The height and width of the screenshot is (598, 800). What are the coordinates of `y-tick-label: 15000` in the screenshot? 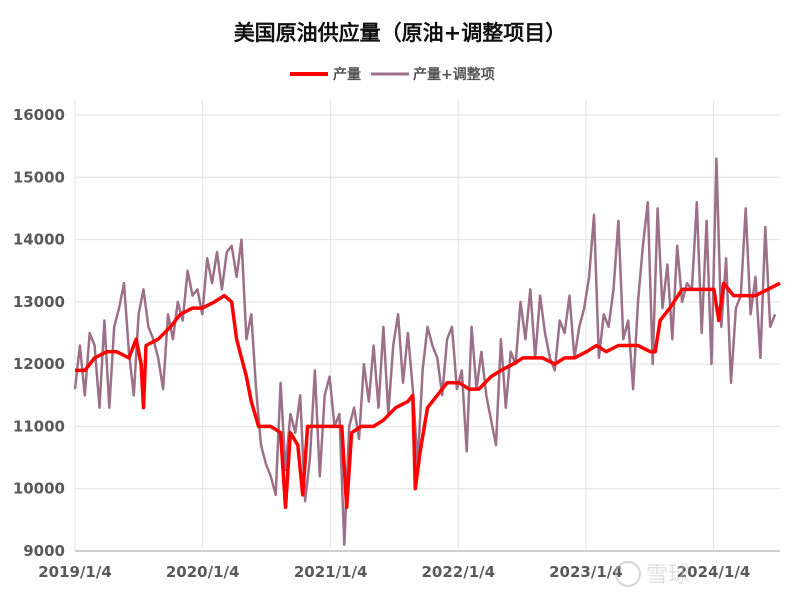 It's located at (39, 177).